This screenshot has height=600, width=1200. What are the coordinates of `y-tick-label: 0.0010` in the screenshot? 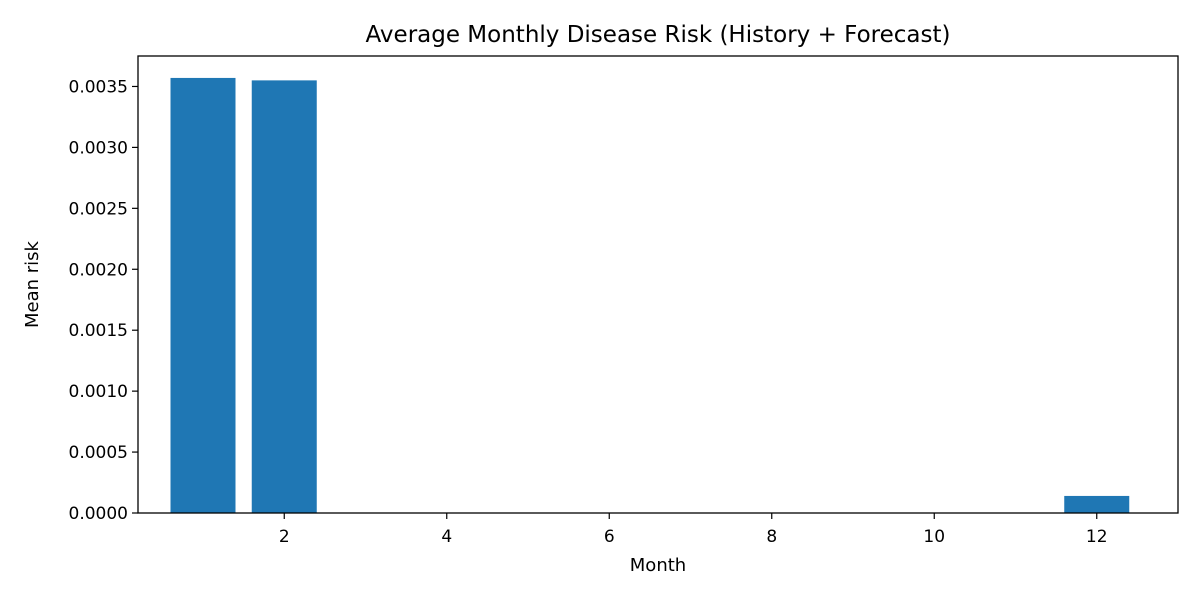 It's located at (98, 392).